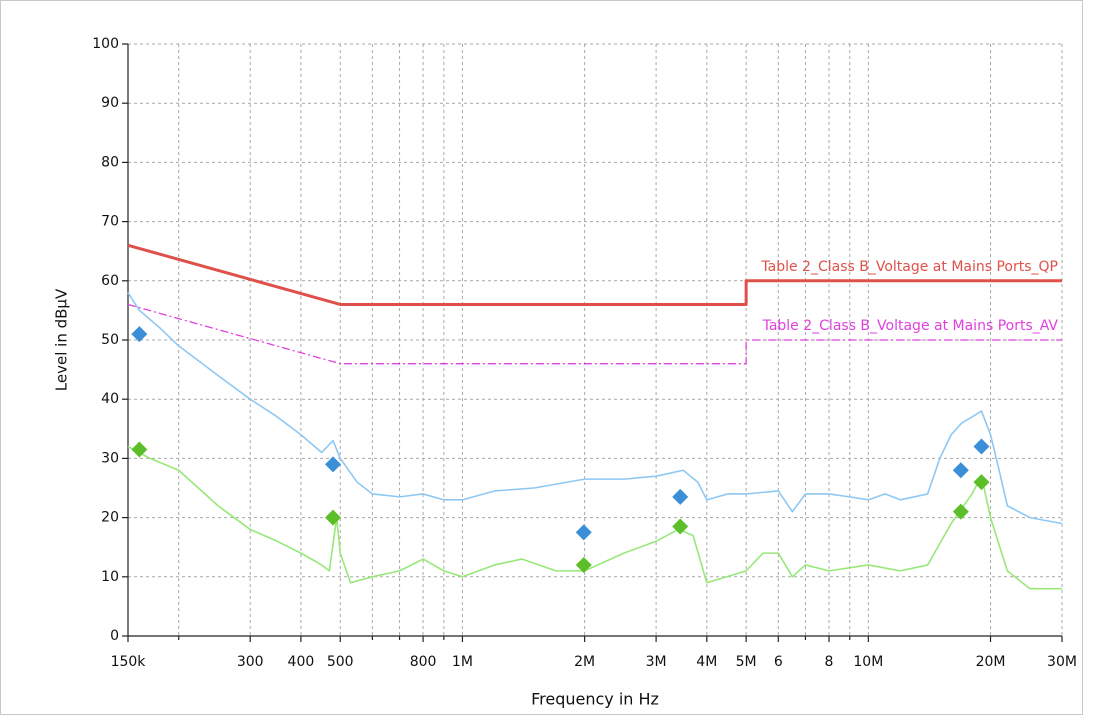  What do you see at coordinates (991, 662) in the screenshot?
I see `x-tick-label: 20M` at bounding box center [991, 662].